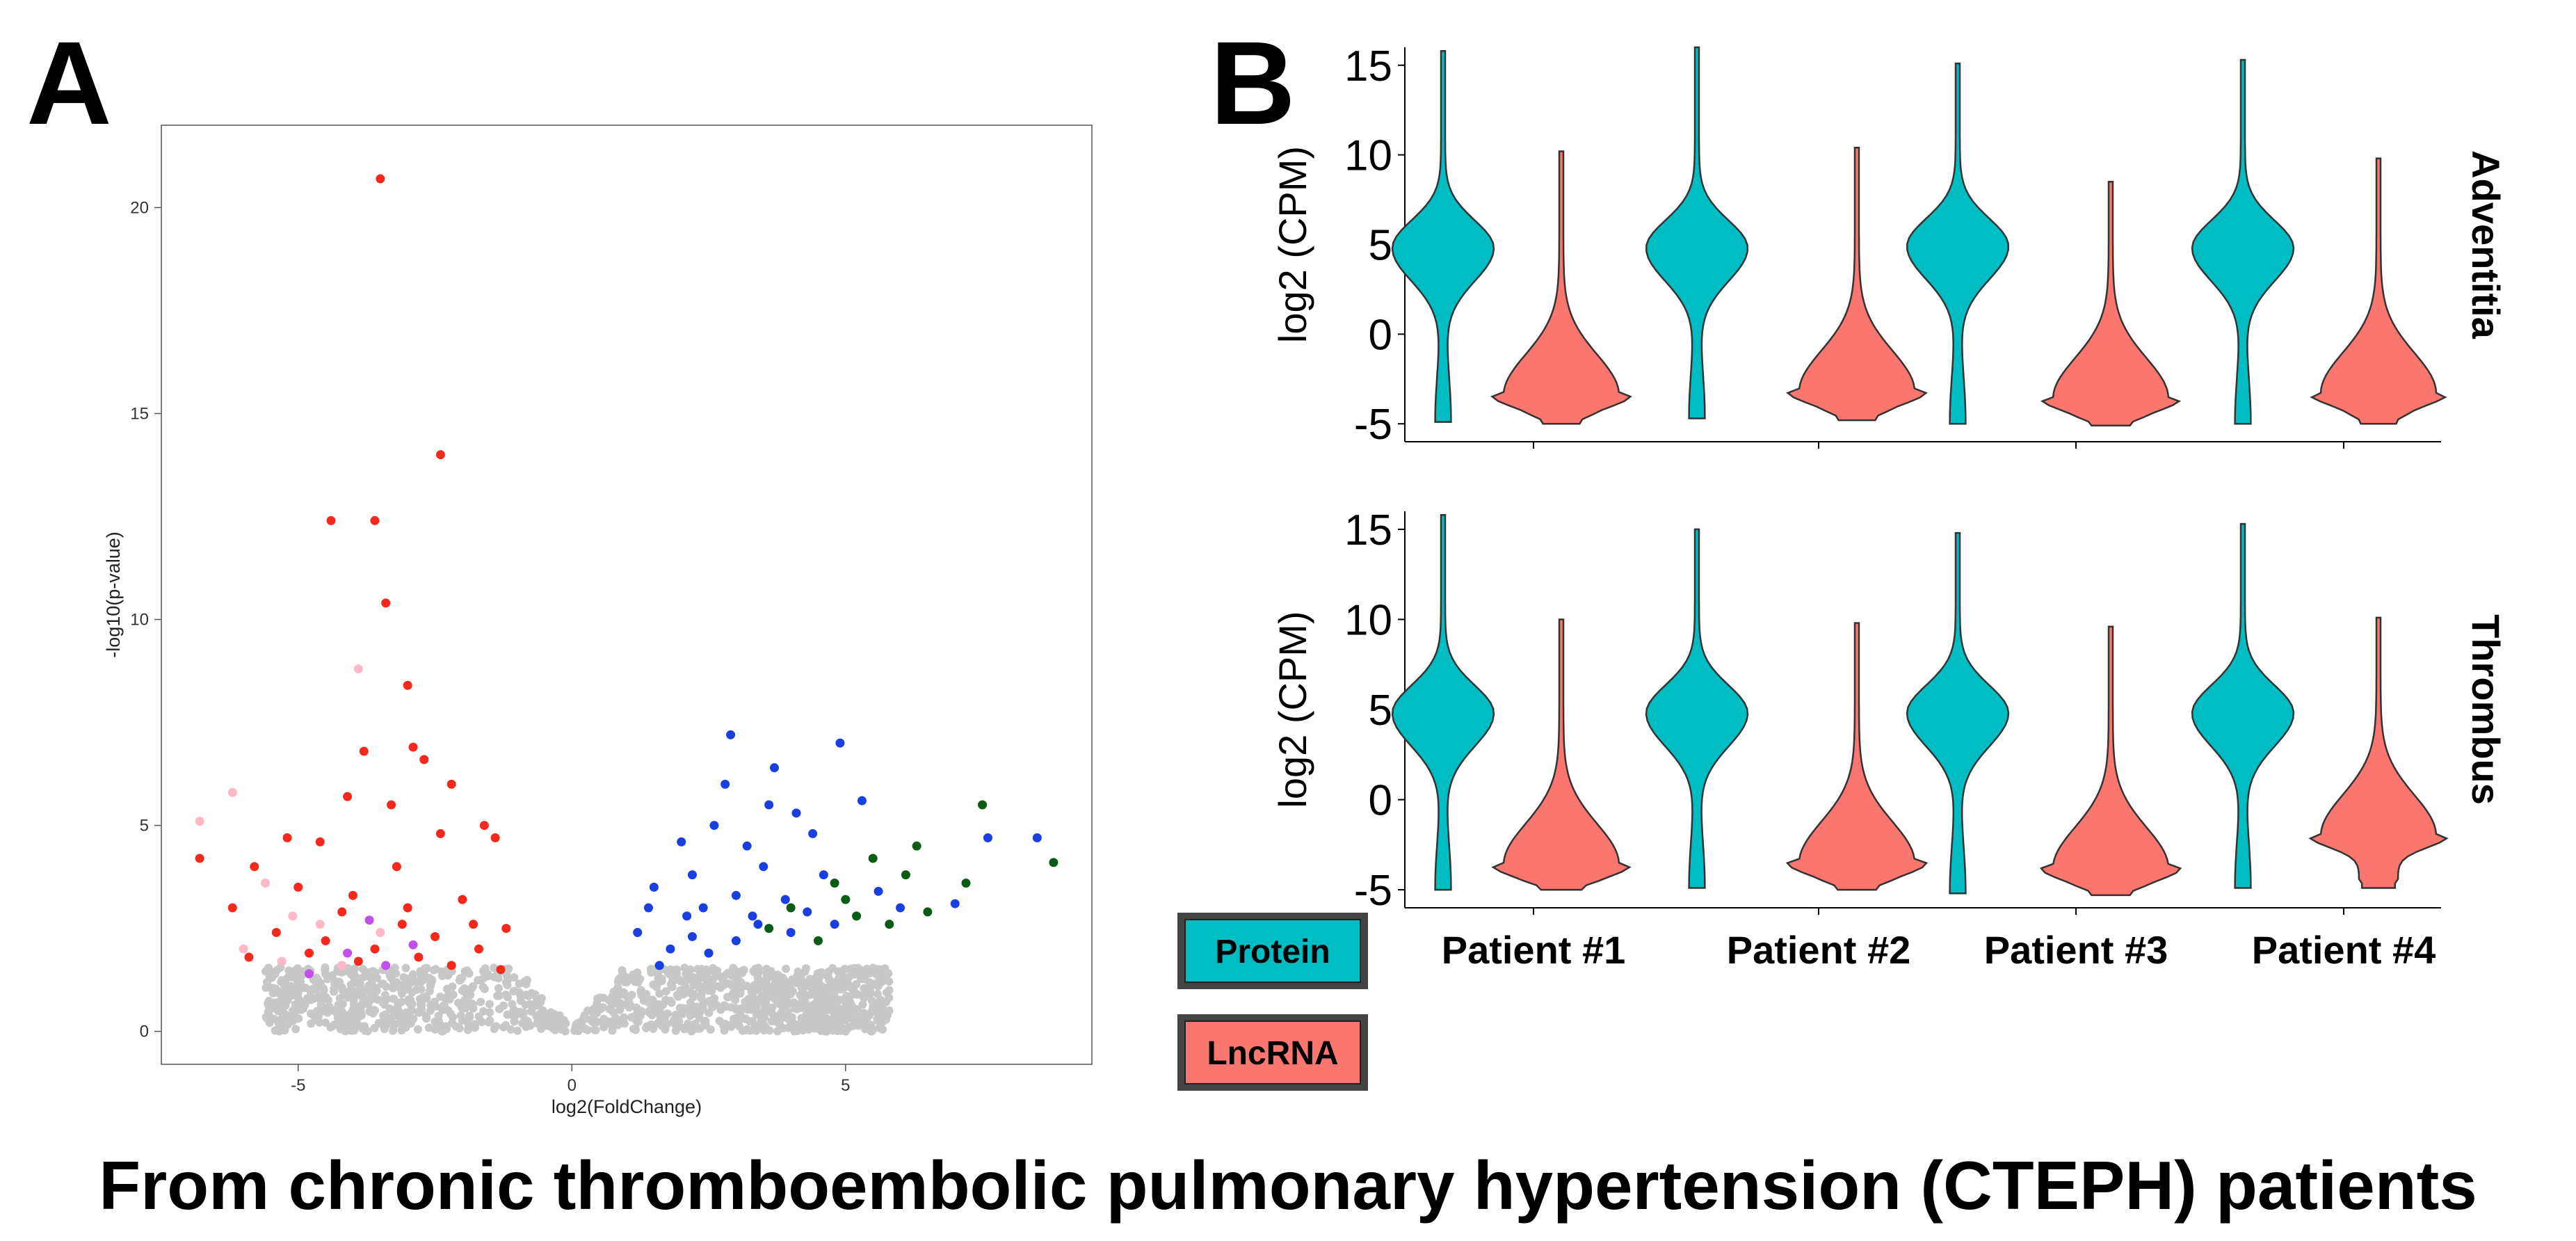  What do you see at coordinates (1368, 620) in the screenshot?
I see `y-tick-label: 10` at bounding box center [1368, 620].